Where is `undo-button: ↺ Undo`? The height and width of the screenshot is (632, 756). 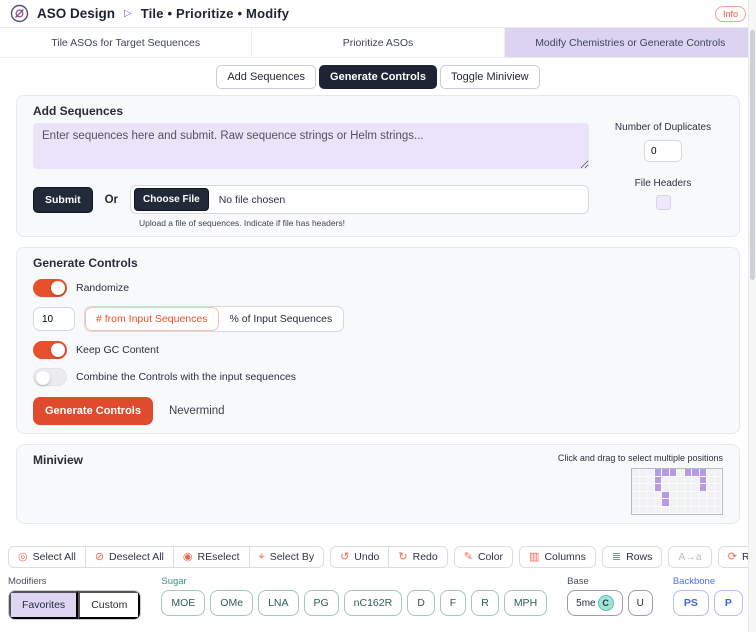 undo-button: ↺ Undo is located at coordinates (360, 557).